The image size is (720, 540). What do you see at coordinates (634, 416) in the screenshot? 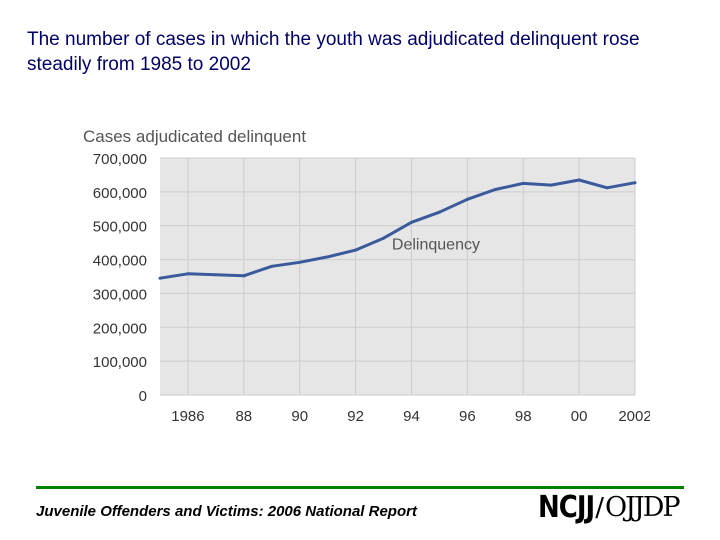
I see `x-tick-label-8: 2002` at bounding box center [634, 416].